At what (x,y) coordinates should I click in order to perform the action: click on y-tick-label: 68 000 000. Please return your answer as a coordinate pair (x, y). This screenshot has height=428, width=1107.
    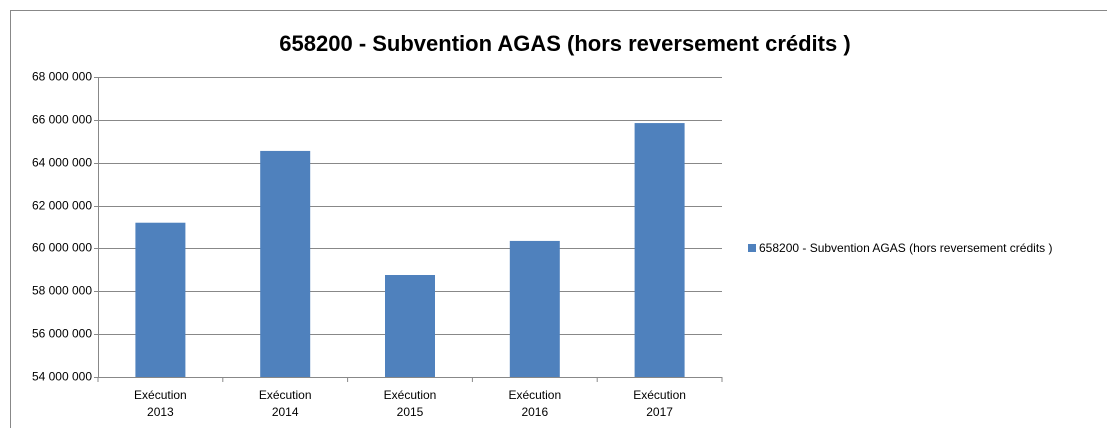
    Looking at the image, I should click on (62, 77).